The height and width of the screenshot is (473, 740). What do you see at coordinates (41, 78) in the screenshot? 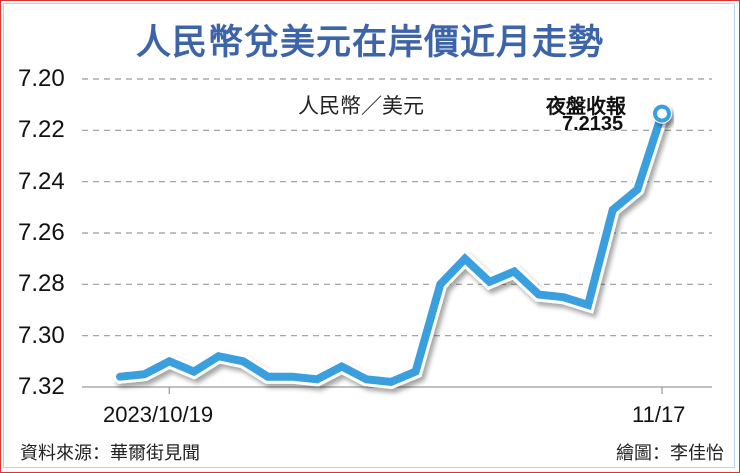
I see `y-tick-label: 7.20` at bounding box center [41, 78].